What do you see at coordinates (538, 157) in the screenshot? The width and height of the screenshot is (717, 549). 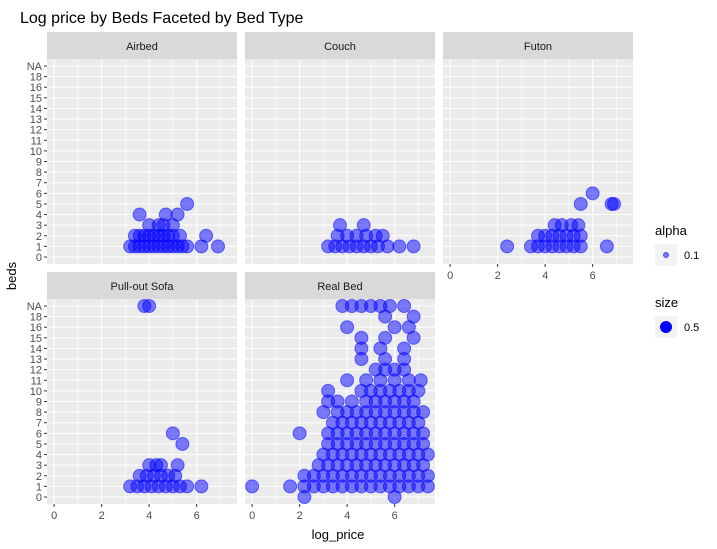 I see `facet-panel: Futon 0 2 4 6` at bounding box center [538, 157].